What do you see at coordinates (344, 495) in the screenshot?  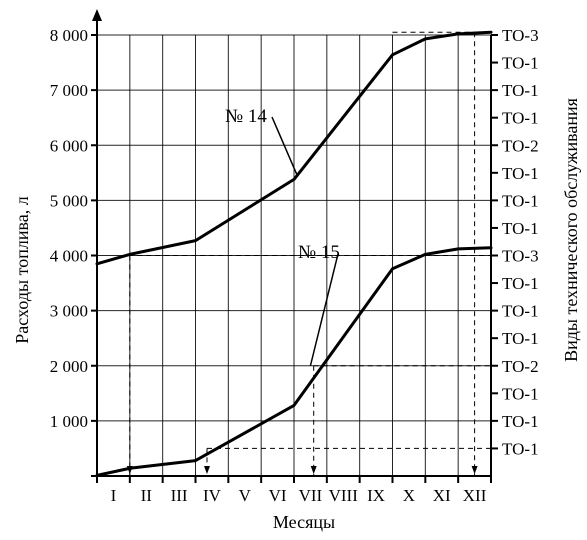 I see `x-tick-label: VIII` at bounding box center [344, 495].